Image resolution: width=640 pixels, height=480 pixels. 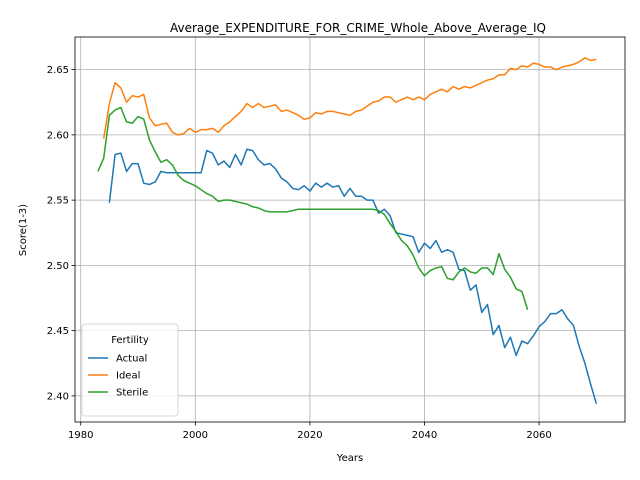 I want to click on x-tick-label: 2000, so click(x=195, y=435).